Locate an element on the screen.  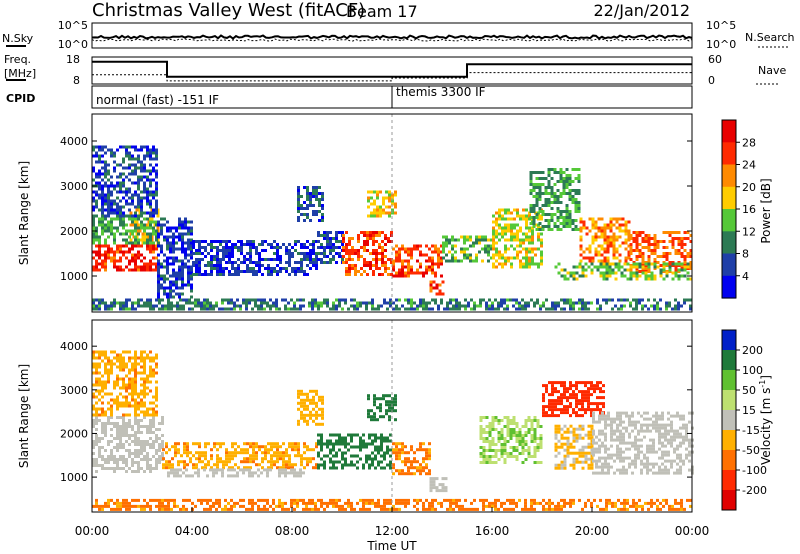
cpid-label: CPID is located at coordinates (20, 98).